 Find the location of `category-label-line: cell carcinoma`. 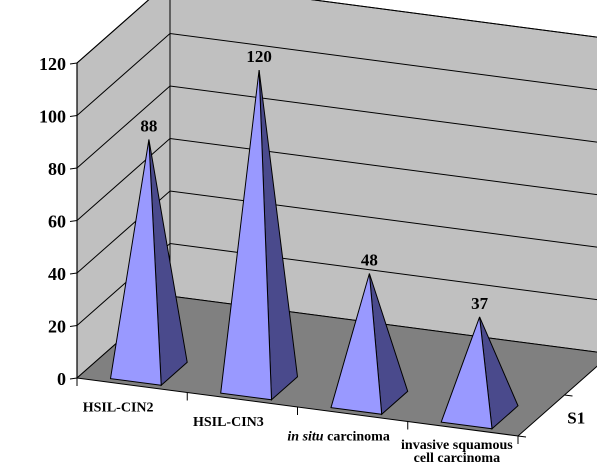

category-label-line: cell carcinoma is located at coordinates (457, 458).